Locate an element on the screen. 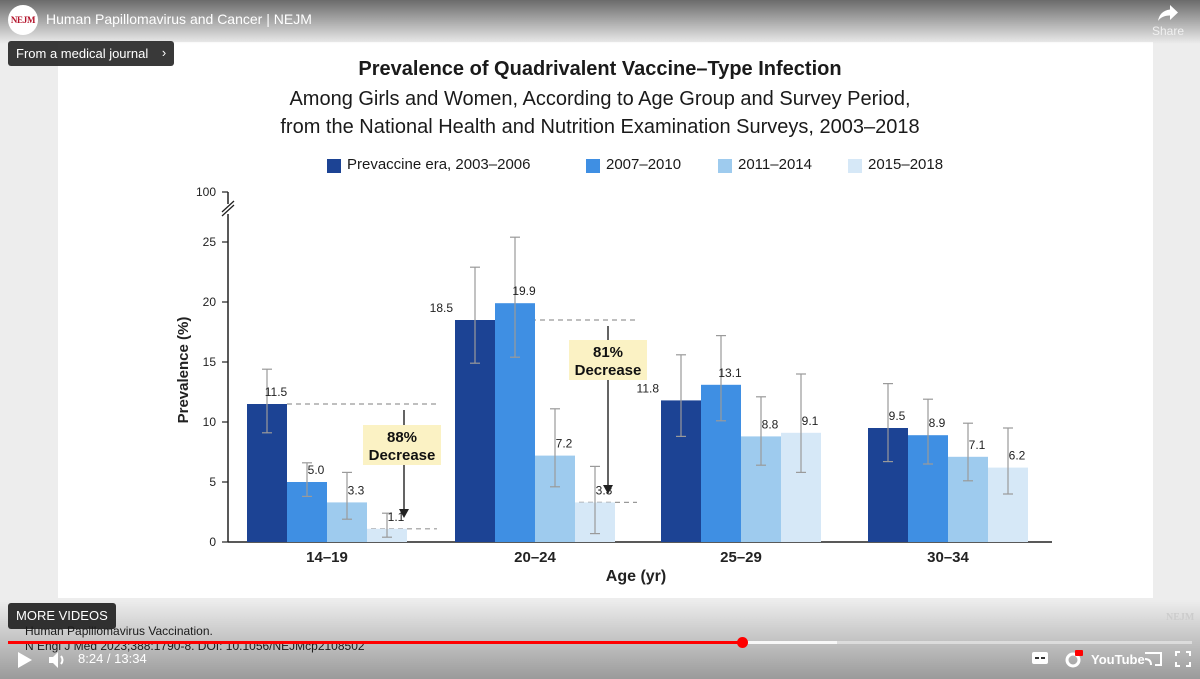 The image size is (1200, 679). data-label: 9.1 is located at coordinates (810, 421).